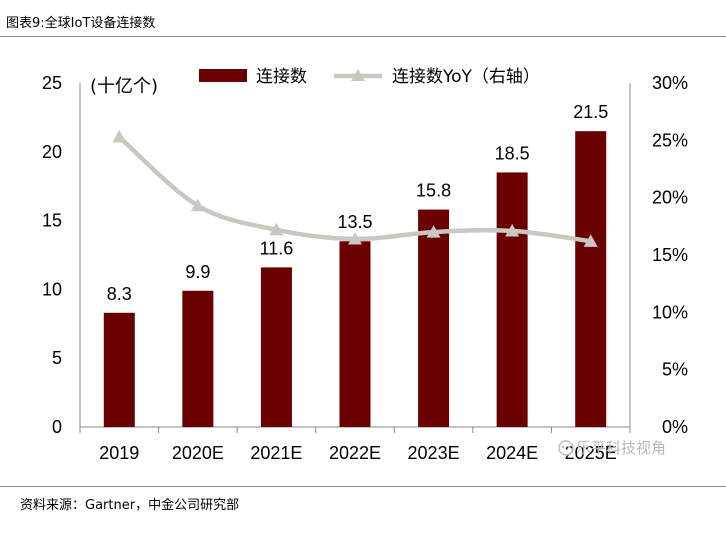 The height and width of the screenshot is (534, 726). Describe the element at coordinates (130, 505) in the screenshot. I see `source-note: 资料来源：Gartner，中金公司研究部` at that location.